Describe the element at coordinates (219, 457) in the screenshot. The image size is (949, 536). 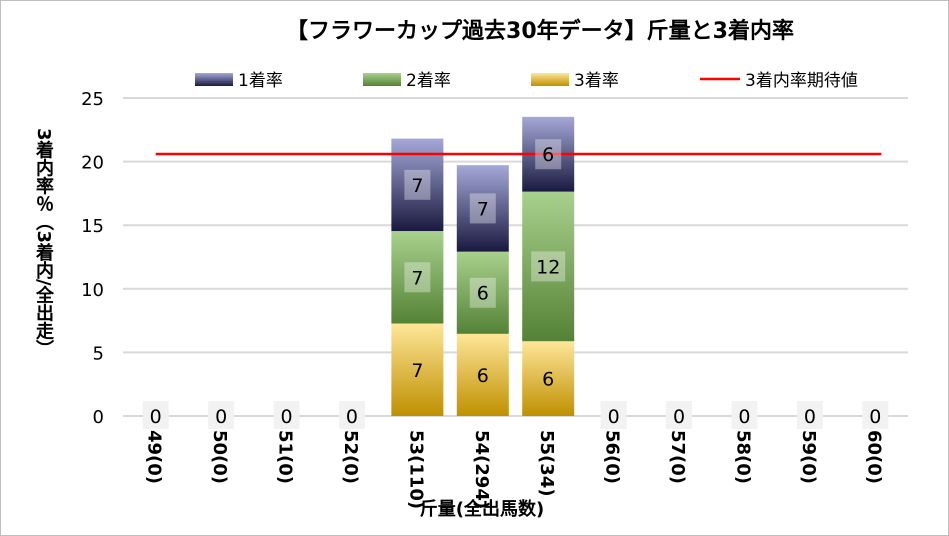
I see `x-tick-label: 50(0)` at that location.